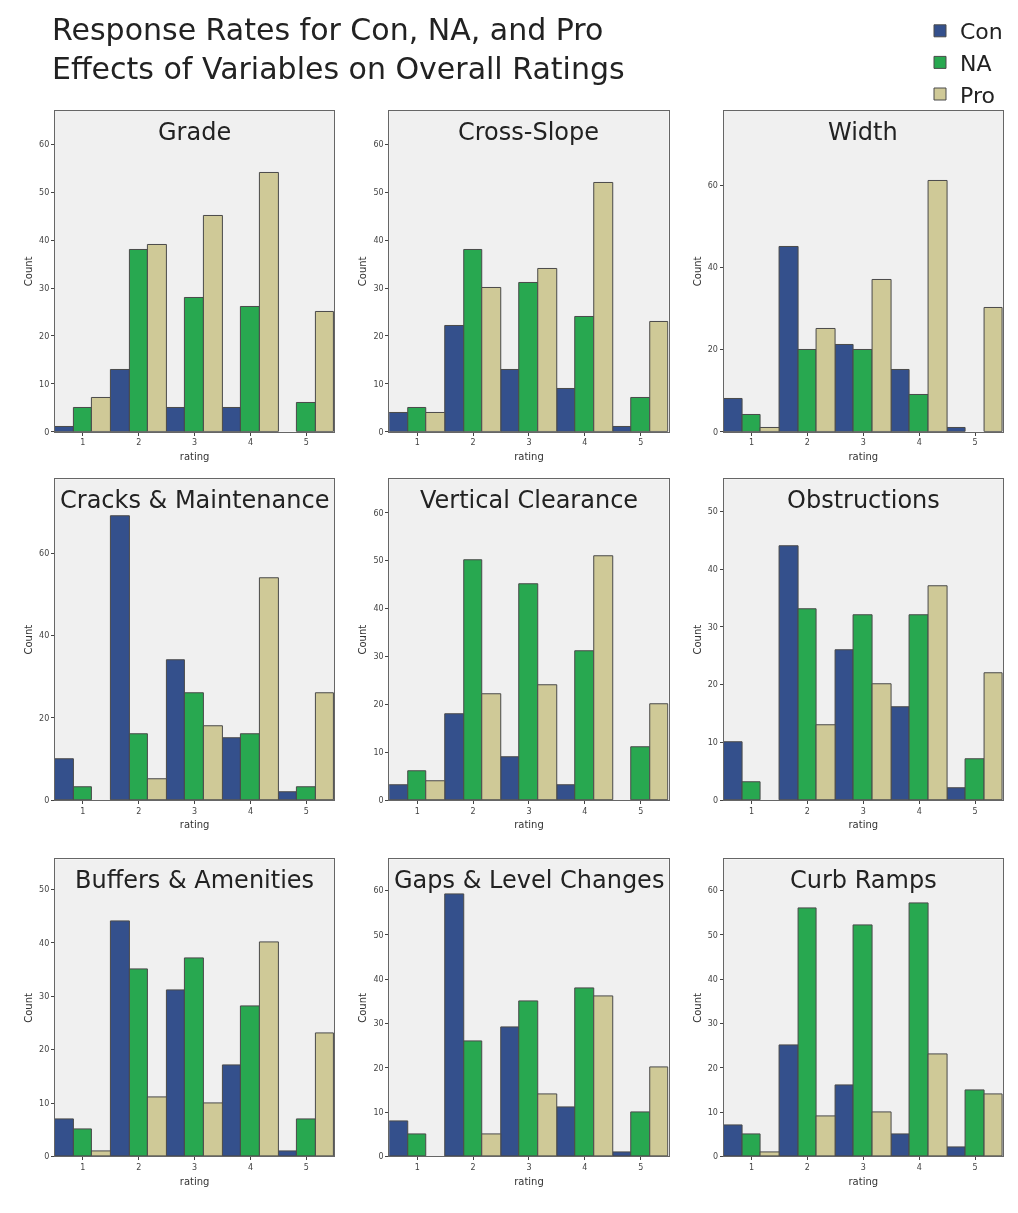 This screenshot has height=1213, width=1018. I want to click on chart-title: Grade, so click(195, 132).